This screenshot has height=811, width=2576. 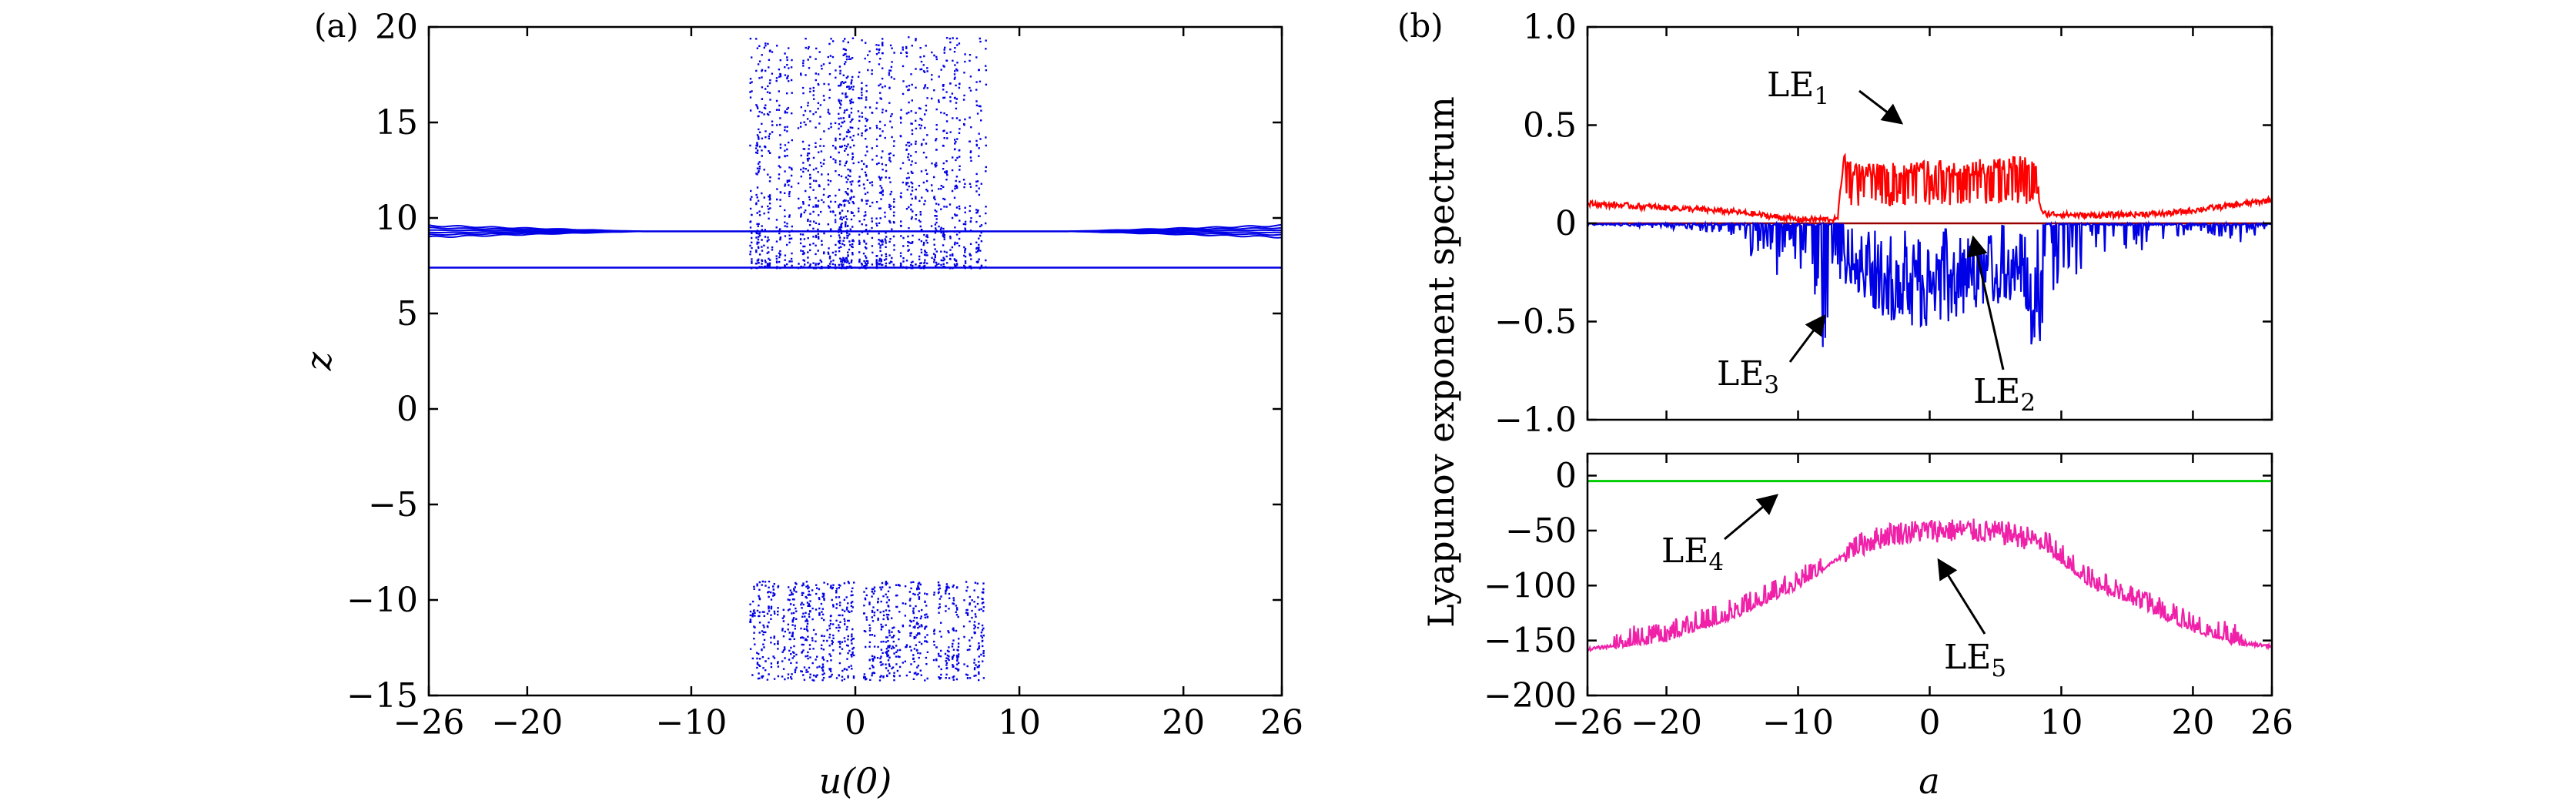 What do you see at coordinates (397, 27) in the screenshot?
I see `panel-a-ytick-label: 20` at bounding box center [397, 27].